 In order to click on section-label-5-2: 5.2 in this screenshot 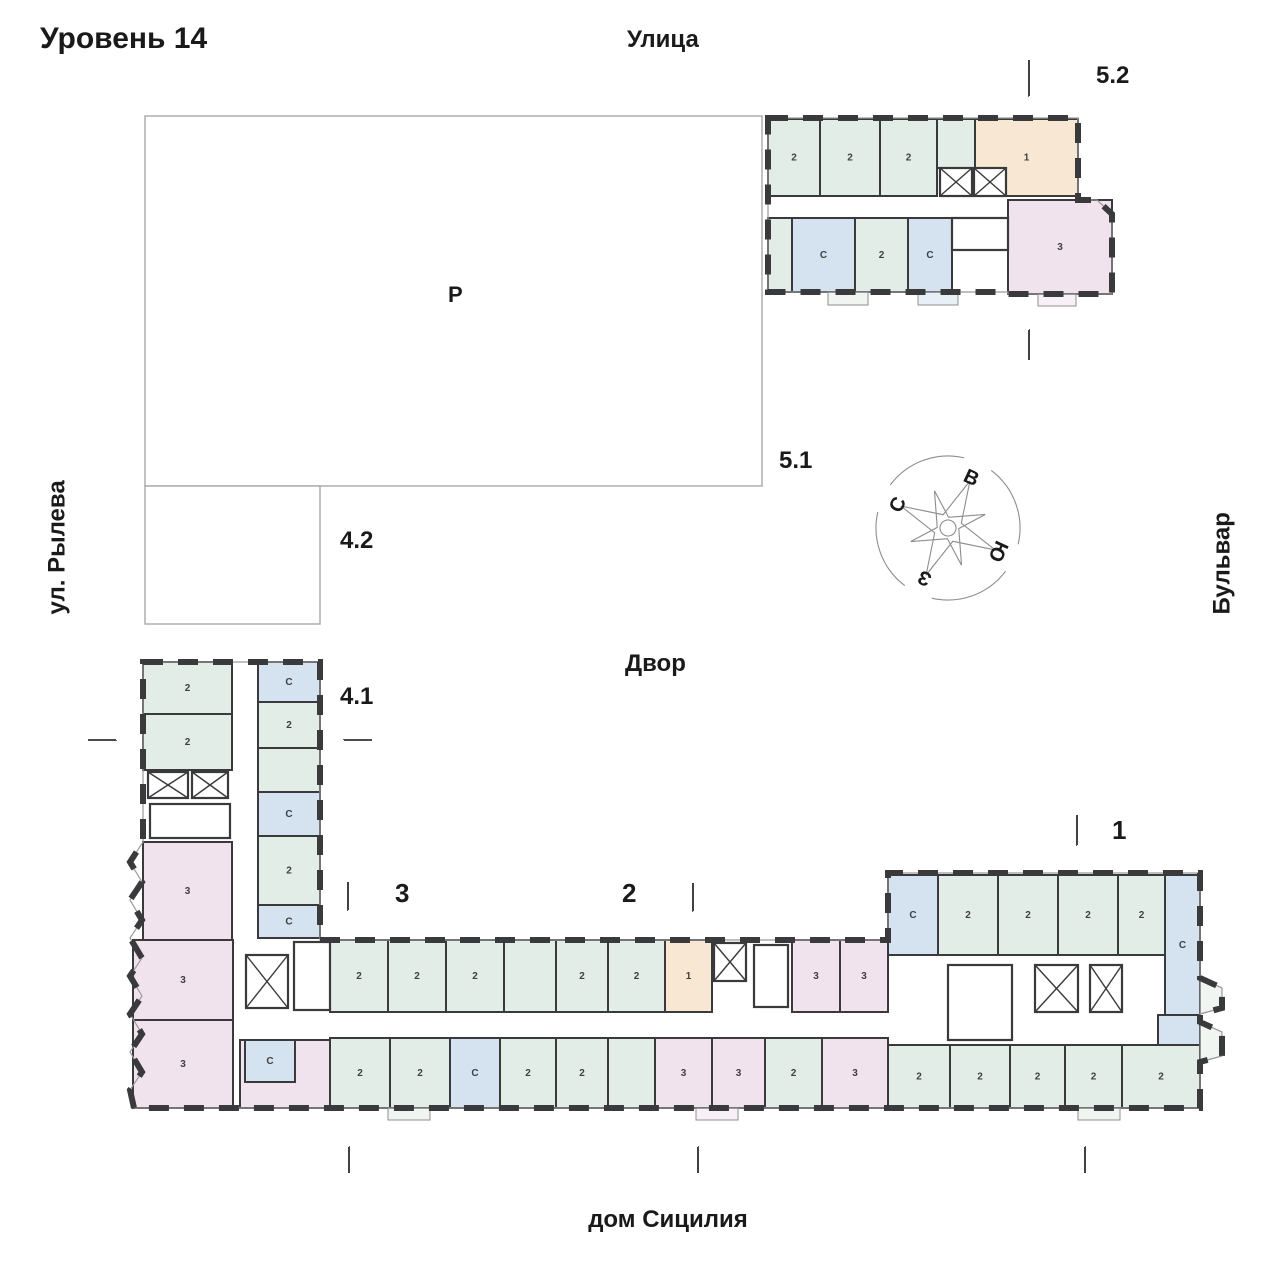, I will do `click(1113, 75)`.